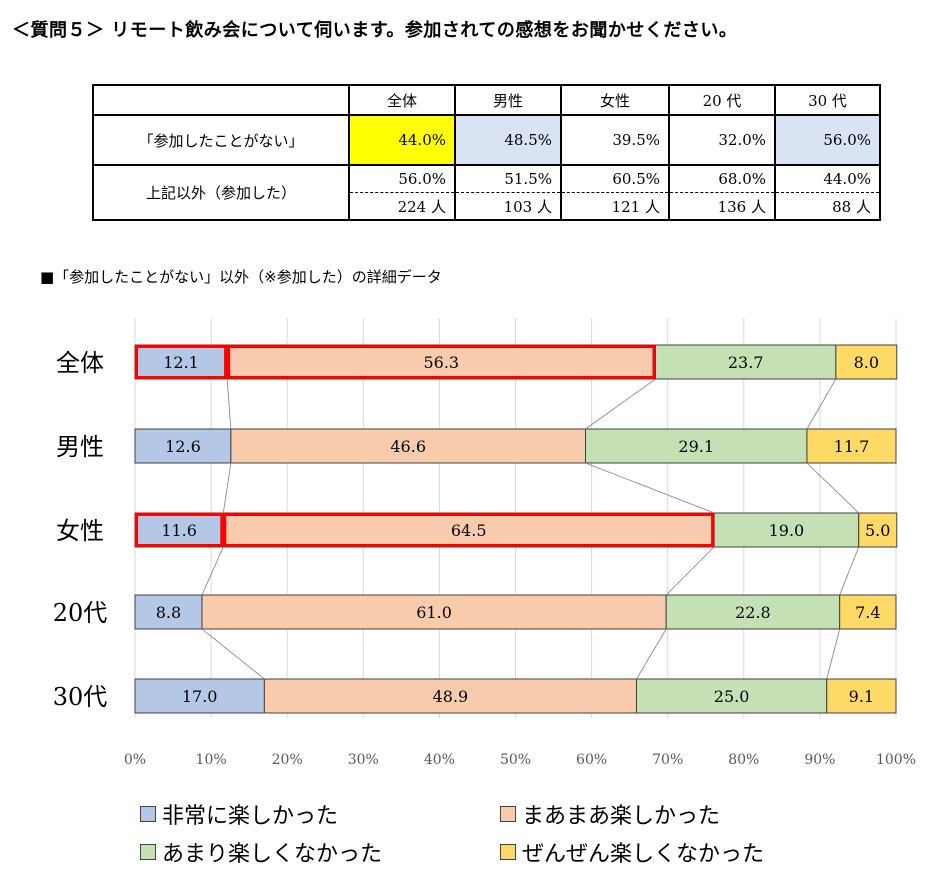  What do you see at coordinates (80, 363) in the screenshot?
I see `category-label: 全体` at bounding box center [80, 363].